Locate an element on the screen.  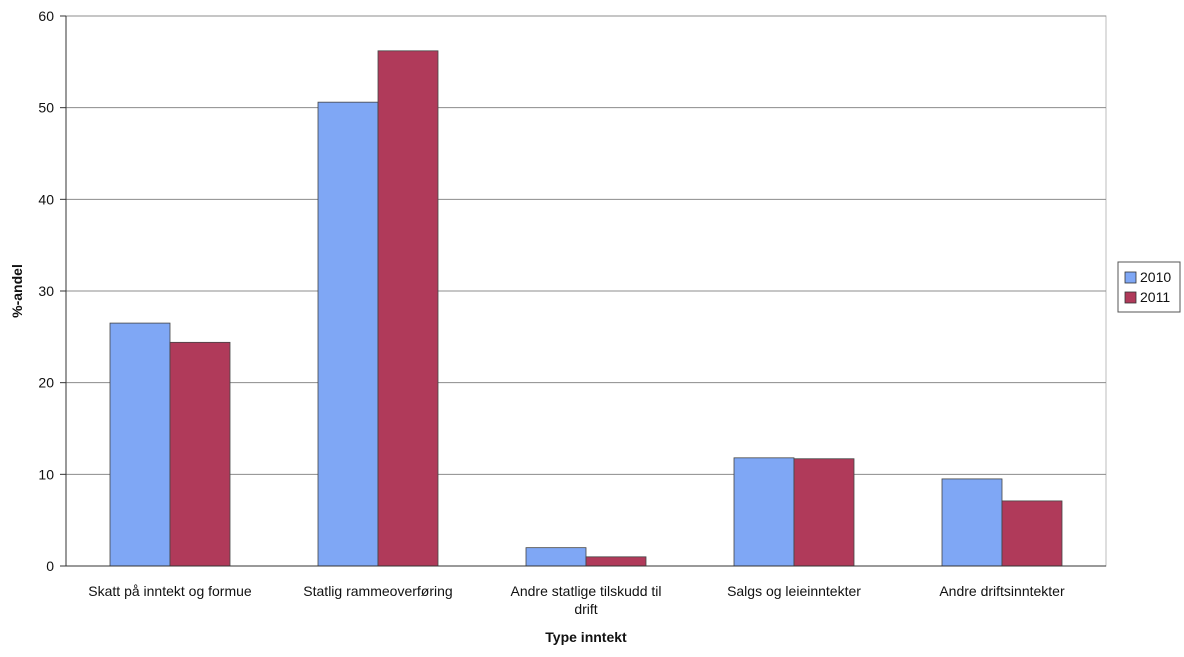
y-tick-label: 30 is located at coordinates (46, 291).